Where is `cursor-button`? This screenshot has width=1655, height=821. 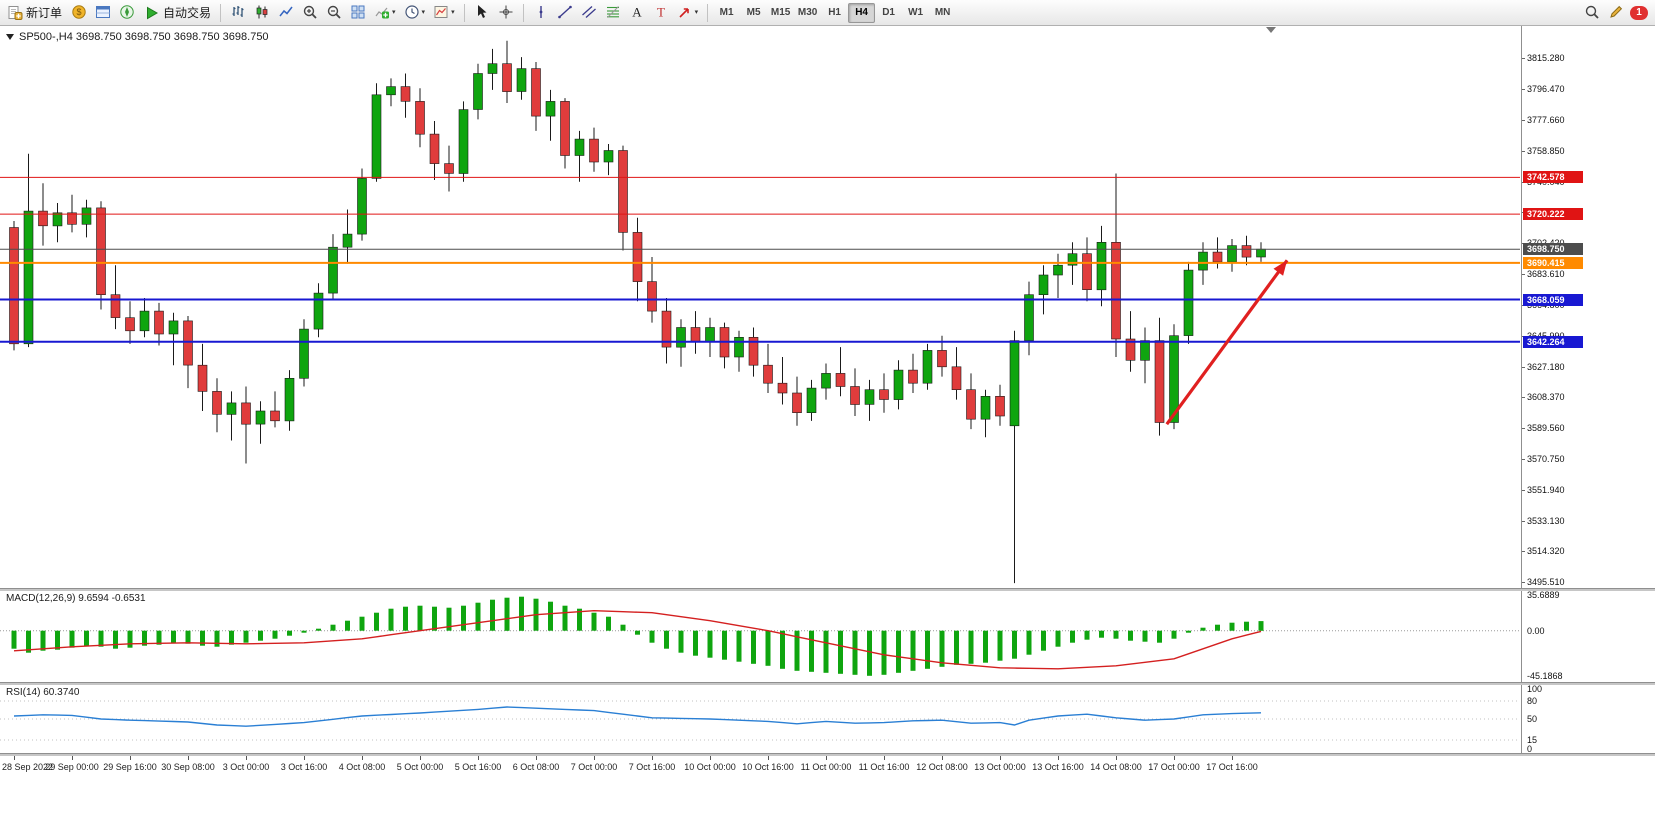
cursor-button is located at coordinates (482, 12).